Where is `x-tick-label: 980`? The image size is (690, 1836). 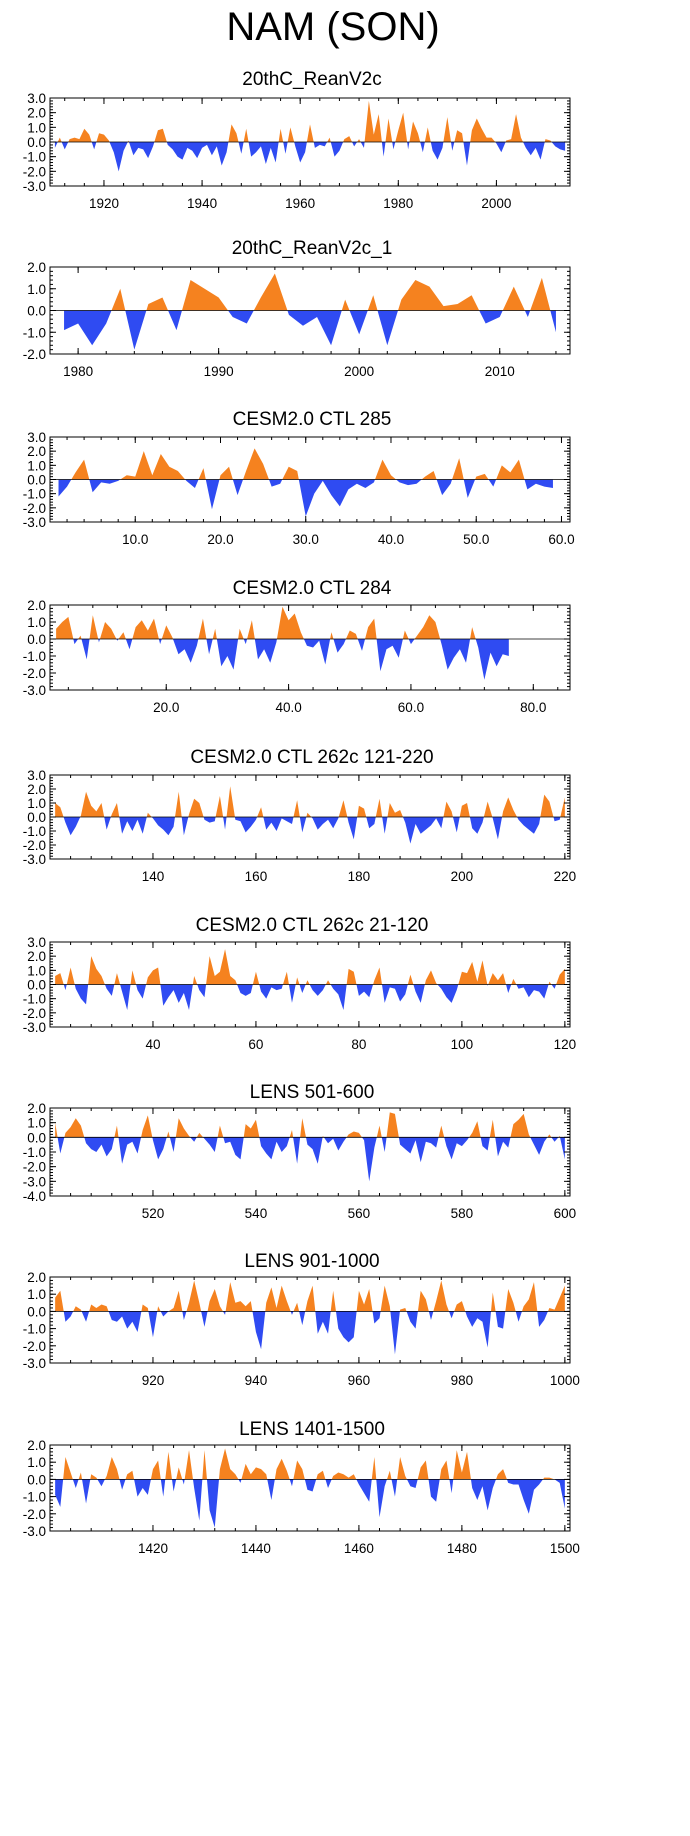 x-tick-label: 980 is located at coordinates (462, 1380).